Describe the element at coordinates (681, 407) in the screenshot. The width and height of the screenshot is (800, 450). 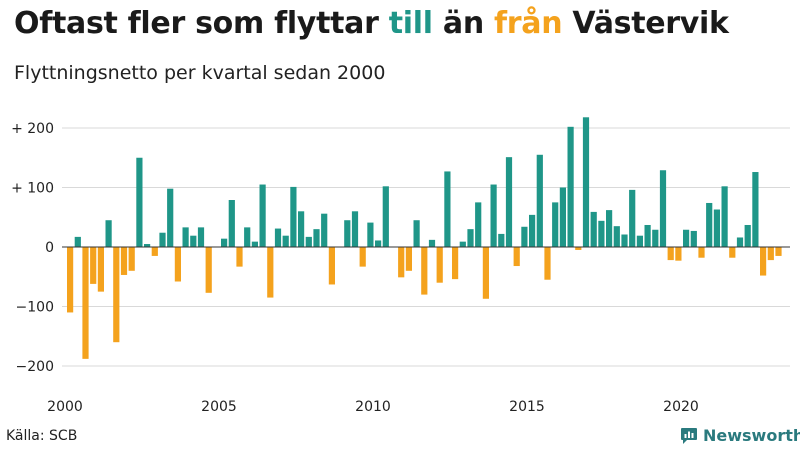
I see `x-tick-label: 2020` at that location.